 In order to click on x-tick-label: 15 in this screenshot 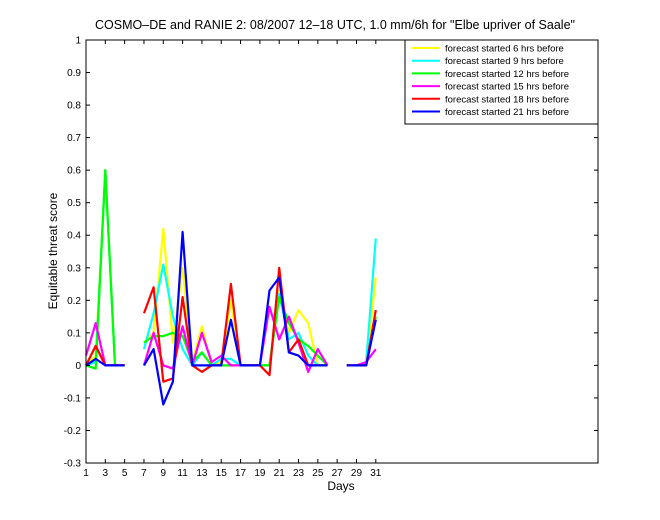, I will do `click(222, 473)`.